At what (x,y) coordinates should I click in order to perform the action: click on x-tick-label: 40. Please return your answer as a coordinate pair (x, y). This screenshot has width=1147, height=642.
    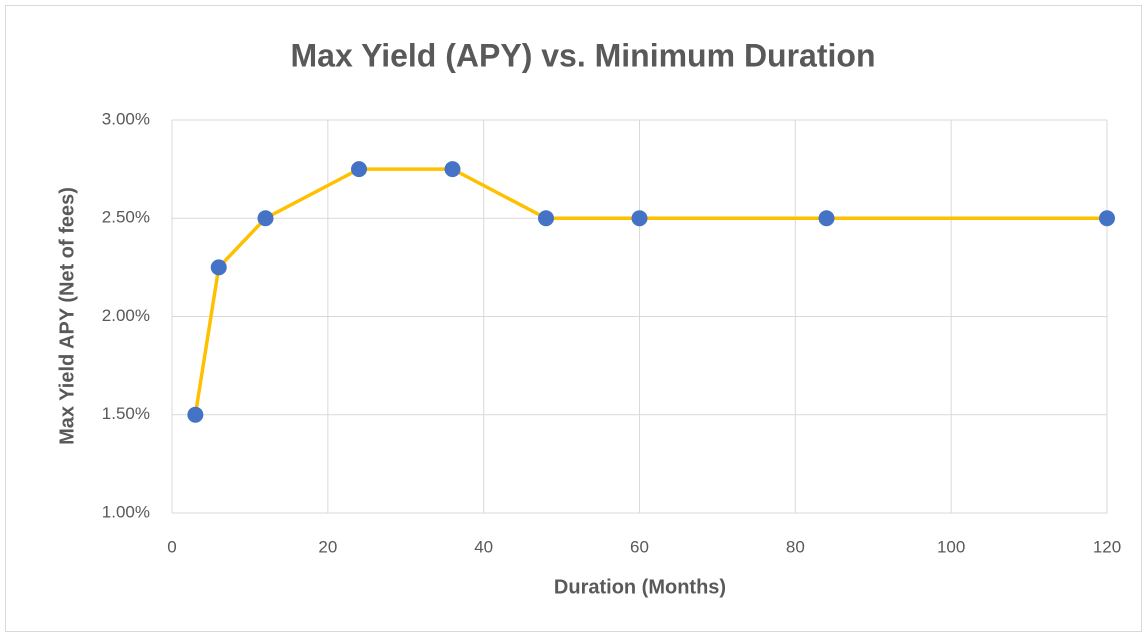
    Looking at the image, I should click on (483, 546).